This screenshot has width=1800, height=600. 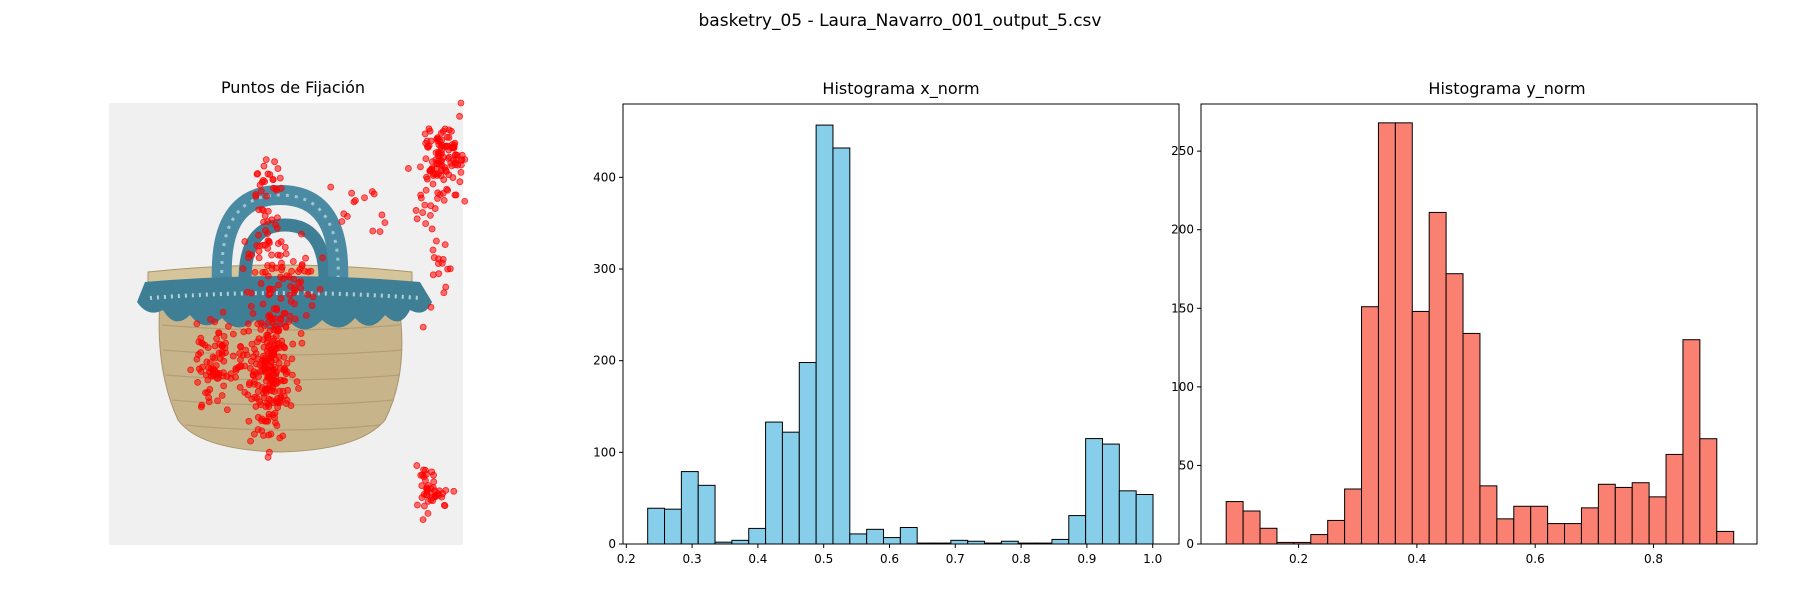 What do you see at coordinates (1506, 89) in the screenshot?
I see `histogram-y-title: Histograma y_norm` at bounding box center [1506, 89].